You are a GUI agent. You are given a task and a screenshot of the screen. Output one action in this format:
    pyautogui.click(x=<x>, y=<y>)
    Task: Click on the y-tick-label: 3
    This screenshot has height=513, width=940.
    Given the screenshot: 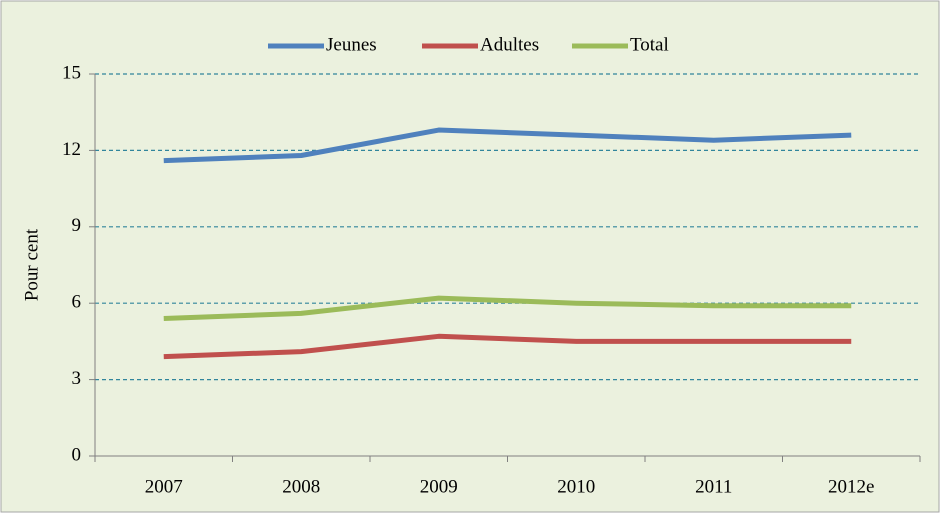 What is the action you would take?
    pyautogui.click(x=77, y=378)
    